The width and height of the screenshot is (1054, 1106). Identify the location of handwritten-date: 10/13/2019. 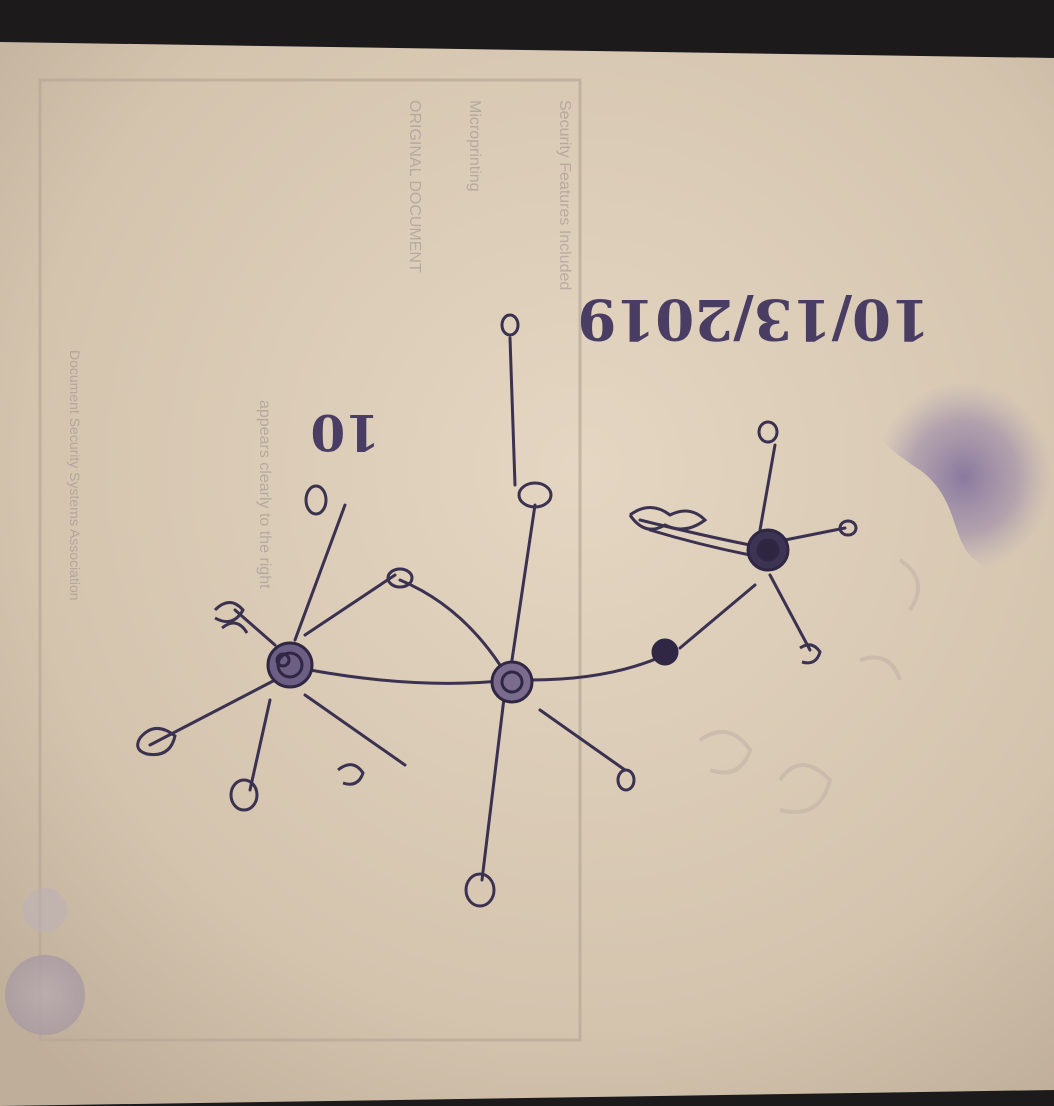
(753, 319).